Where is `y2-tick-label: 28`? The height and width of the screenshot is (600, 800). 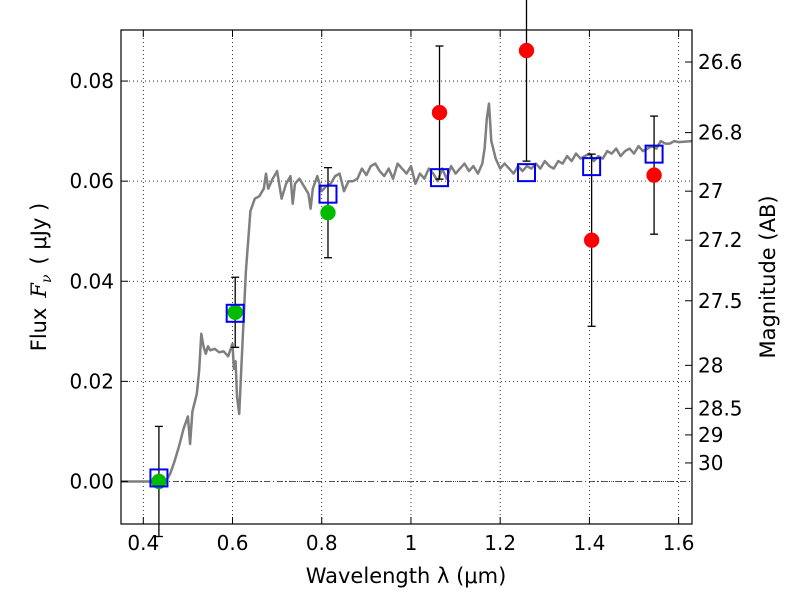 y2-tick-label: 28 is located at coordinates (710, 365).